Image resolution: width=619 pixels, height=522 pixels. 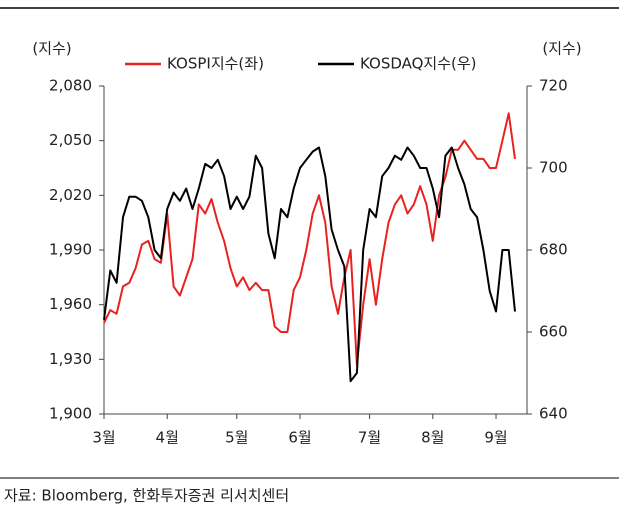 What do you see at coordinates (70, 304) in the screenshot?
I see `y-tick-label: 1,960` at bounding box center [70, 304].